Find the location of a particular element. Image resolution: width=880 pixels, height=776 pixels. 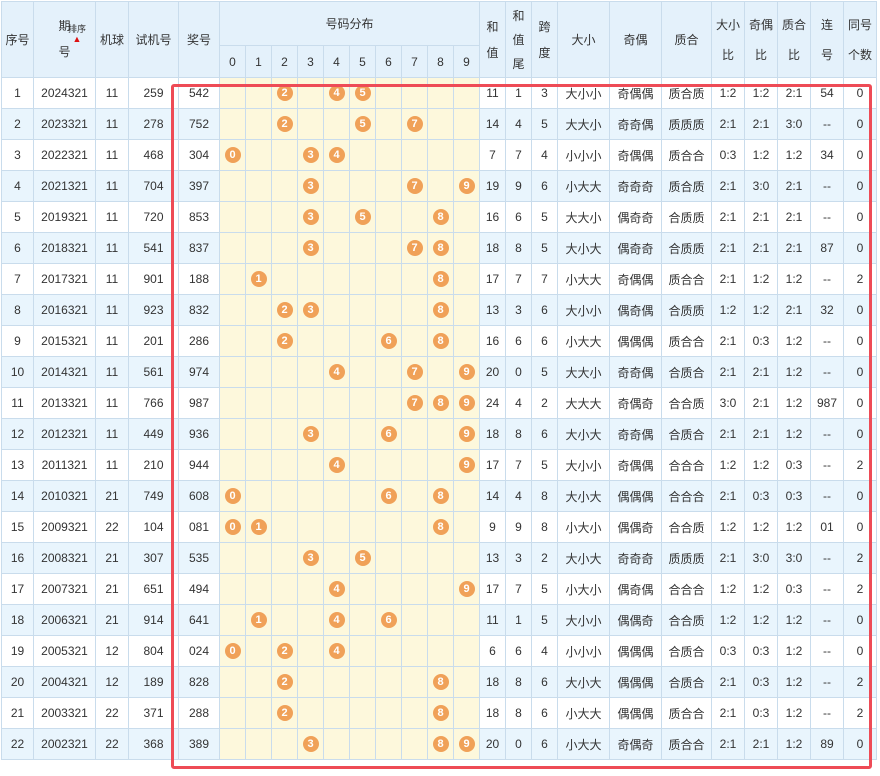

cell-span: 8 is located at coordinates (544, 496).